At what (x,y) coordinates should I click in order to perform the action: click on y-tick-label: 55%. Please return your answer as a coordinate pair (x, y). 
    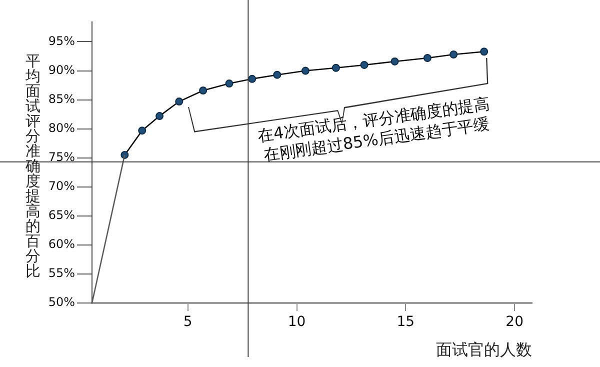
    Looking at the image, I should click on (61, 273).